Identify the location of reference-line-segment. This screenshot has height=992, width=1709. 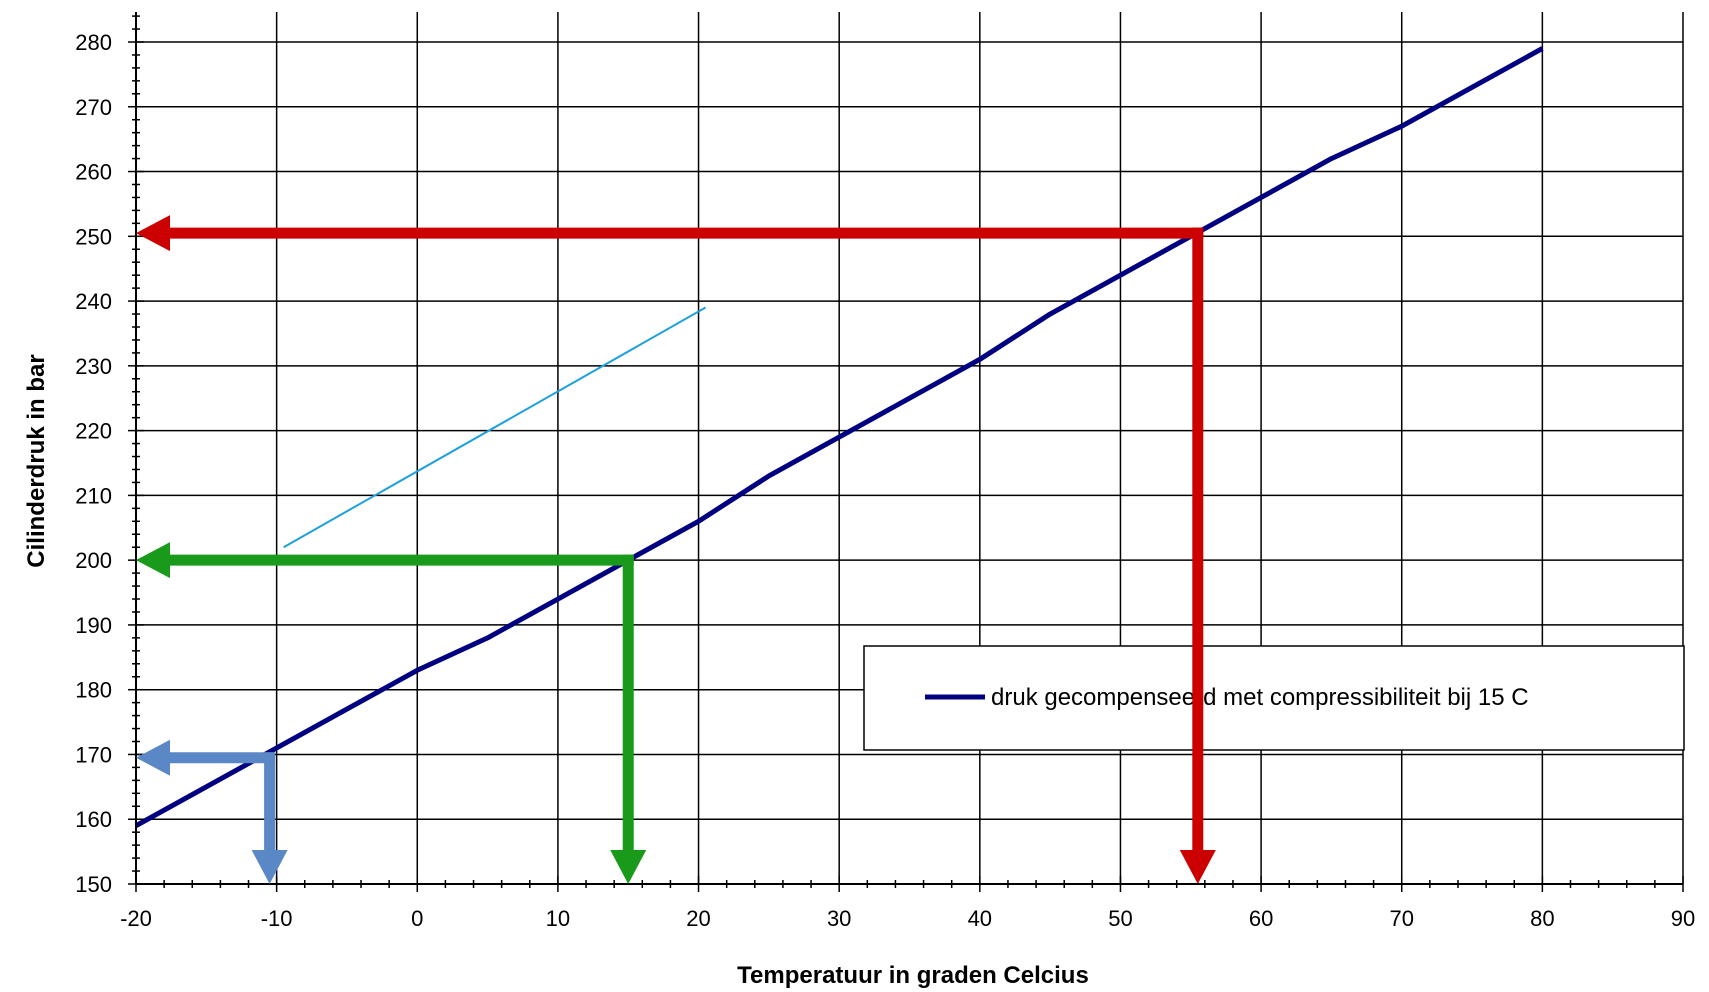
(495, 427).